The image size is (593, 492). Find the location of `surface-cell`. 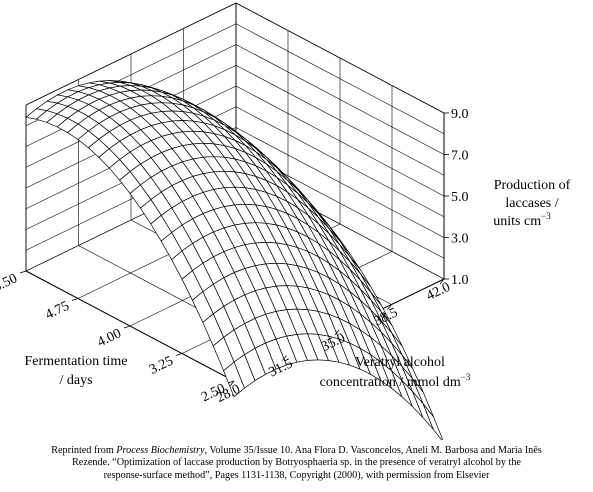

surface-cell is located at coordinates (433, 421).